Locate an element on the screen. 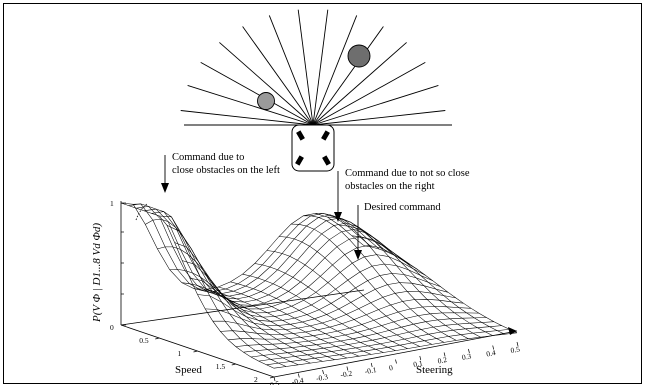 This screenshot has height=390, width=647. steering-axis-arrow-icon is located at coordinates (512, 331).